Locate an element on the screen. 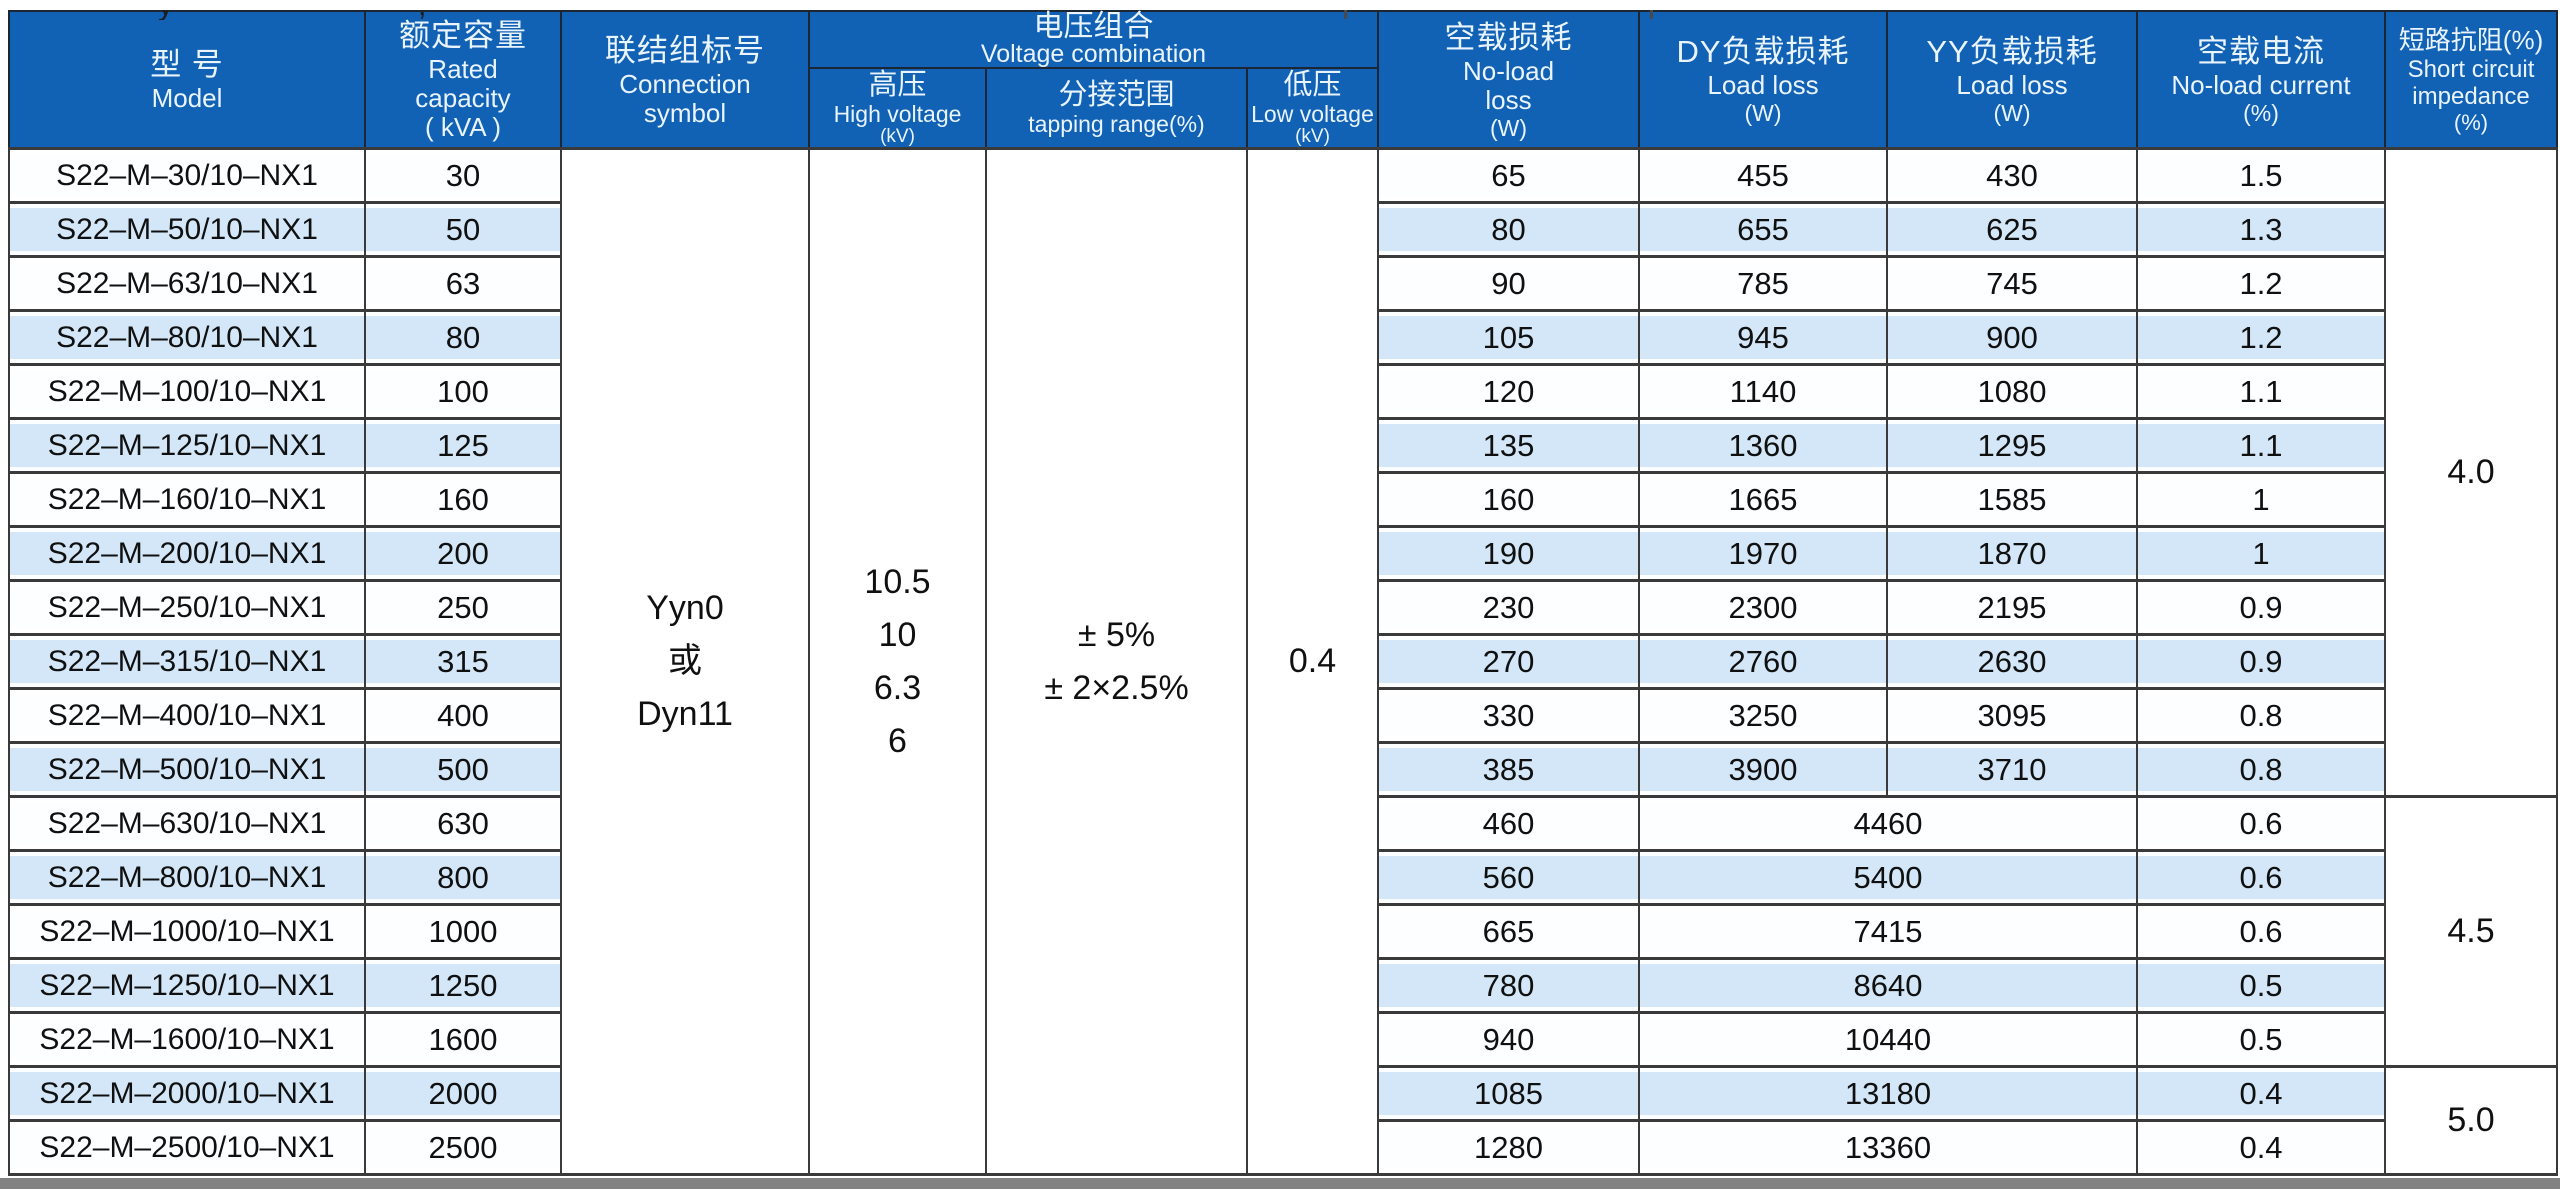 This screenshot has height=1189, width=2560. yy-load-loss-cell: 2630 is located at coordinates (2012, 661).